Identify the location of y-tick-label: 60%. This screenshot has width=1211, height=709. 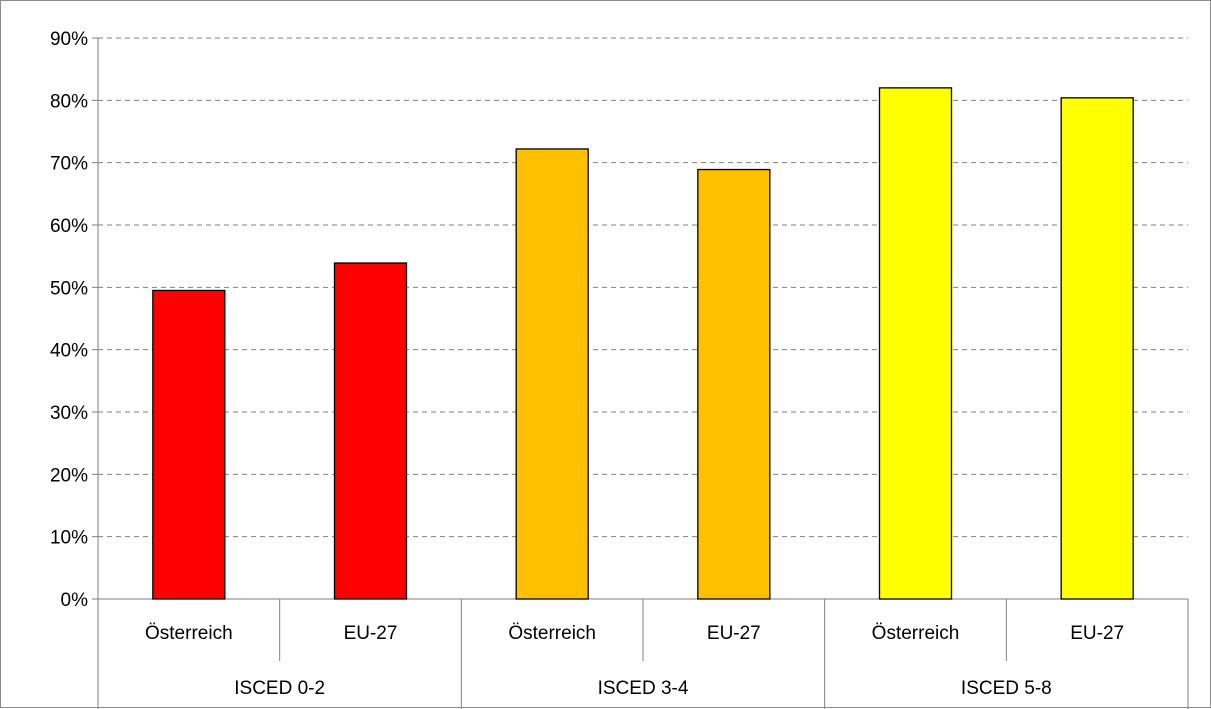
(69, 226).